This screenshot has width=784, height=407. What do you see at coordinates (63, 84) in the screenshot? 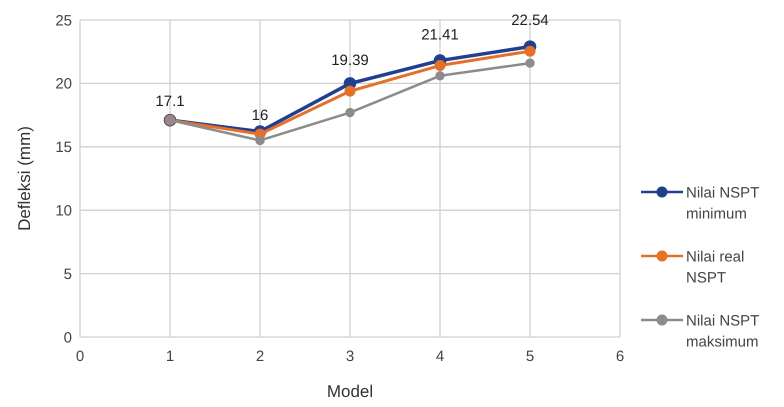
I see `y-tick-label: 20` at bounding box center [63, 84].